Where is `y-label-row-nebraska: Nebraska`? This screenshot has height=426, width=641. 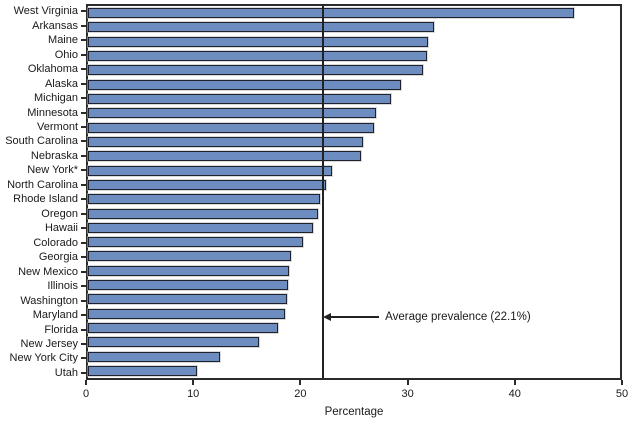
y-label-row-nebraska: Nebraska is located at coordinates (43, 156).